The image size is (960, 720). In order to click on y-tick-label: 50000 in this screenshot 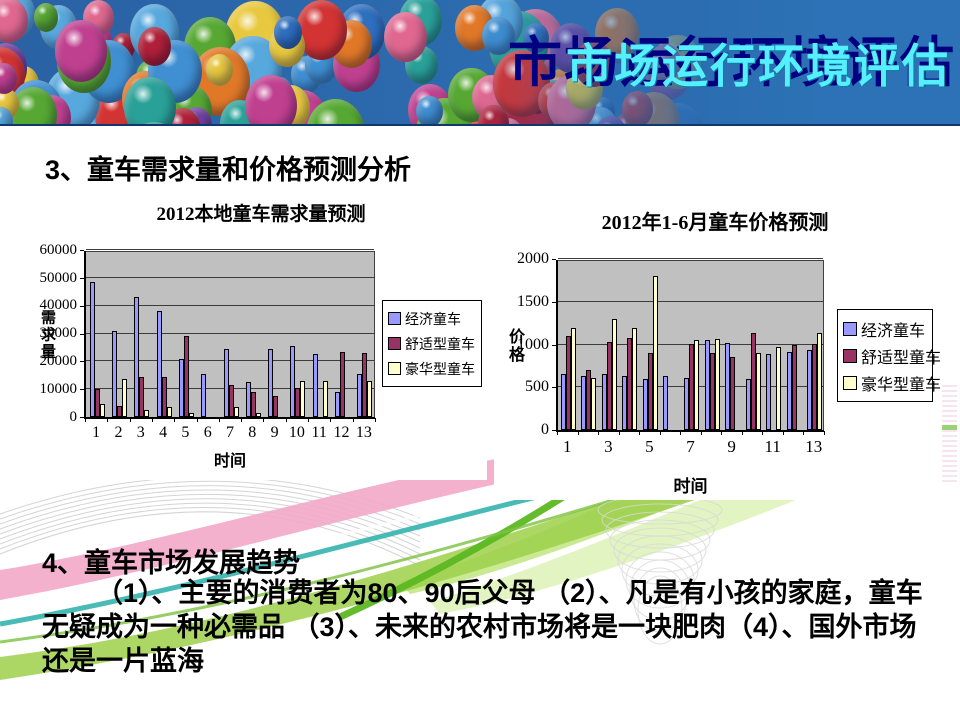, I will do `click(58, 277)`.